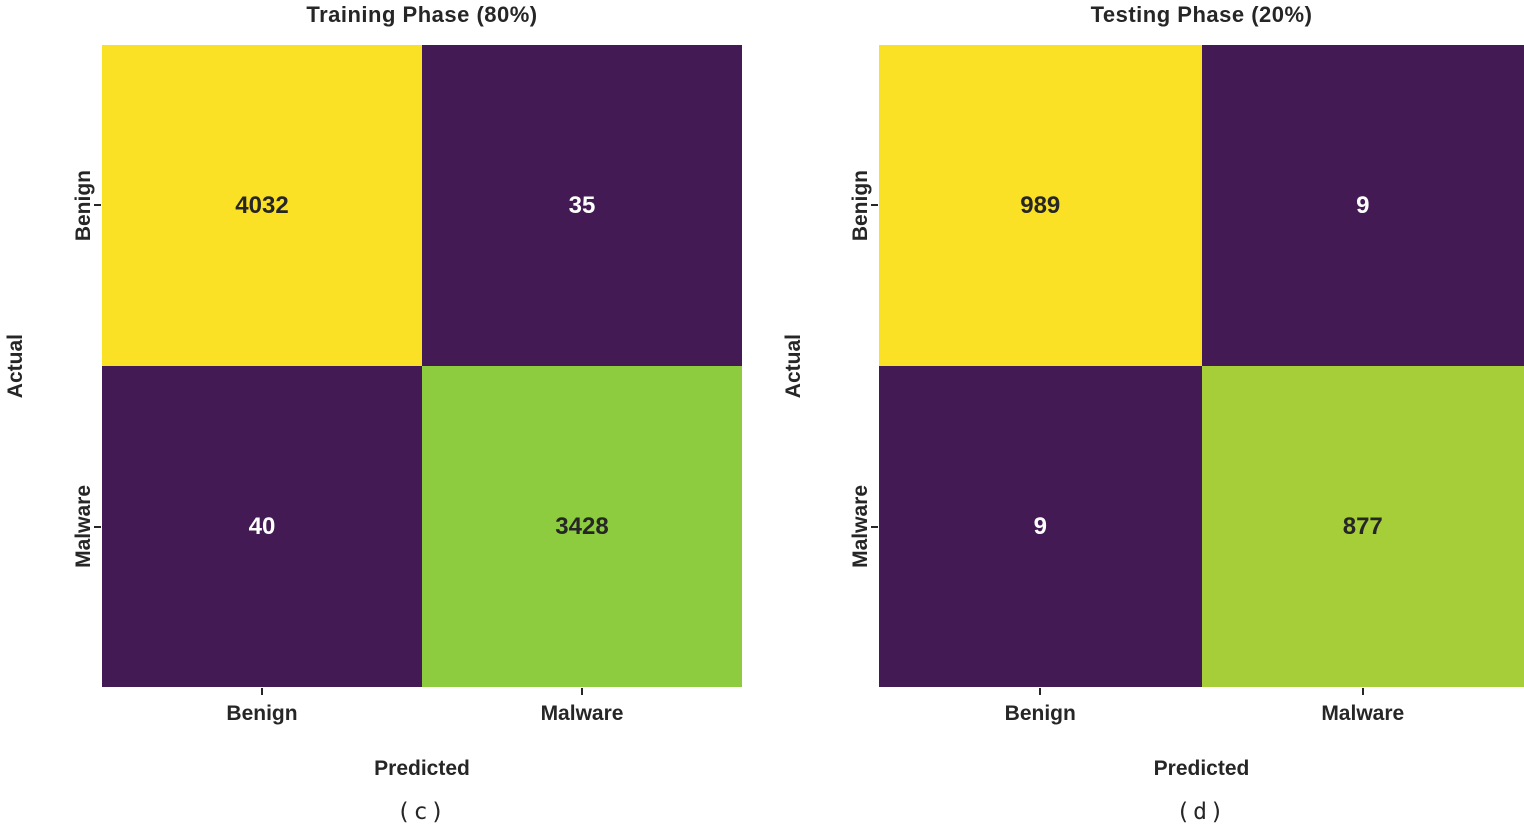 The height and width of the screenshot is (837, 1524). I want to click on subfigure-caption: (d), so click(1201, 812).